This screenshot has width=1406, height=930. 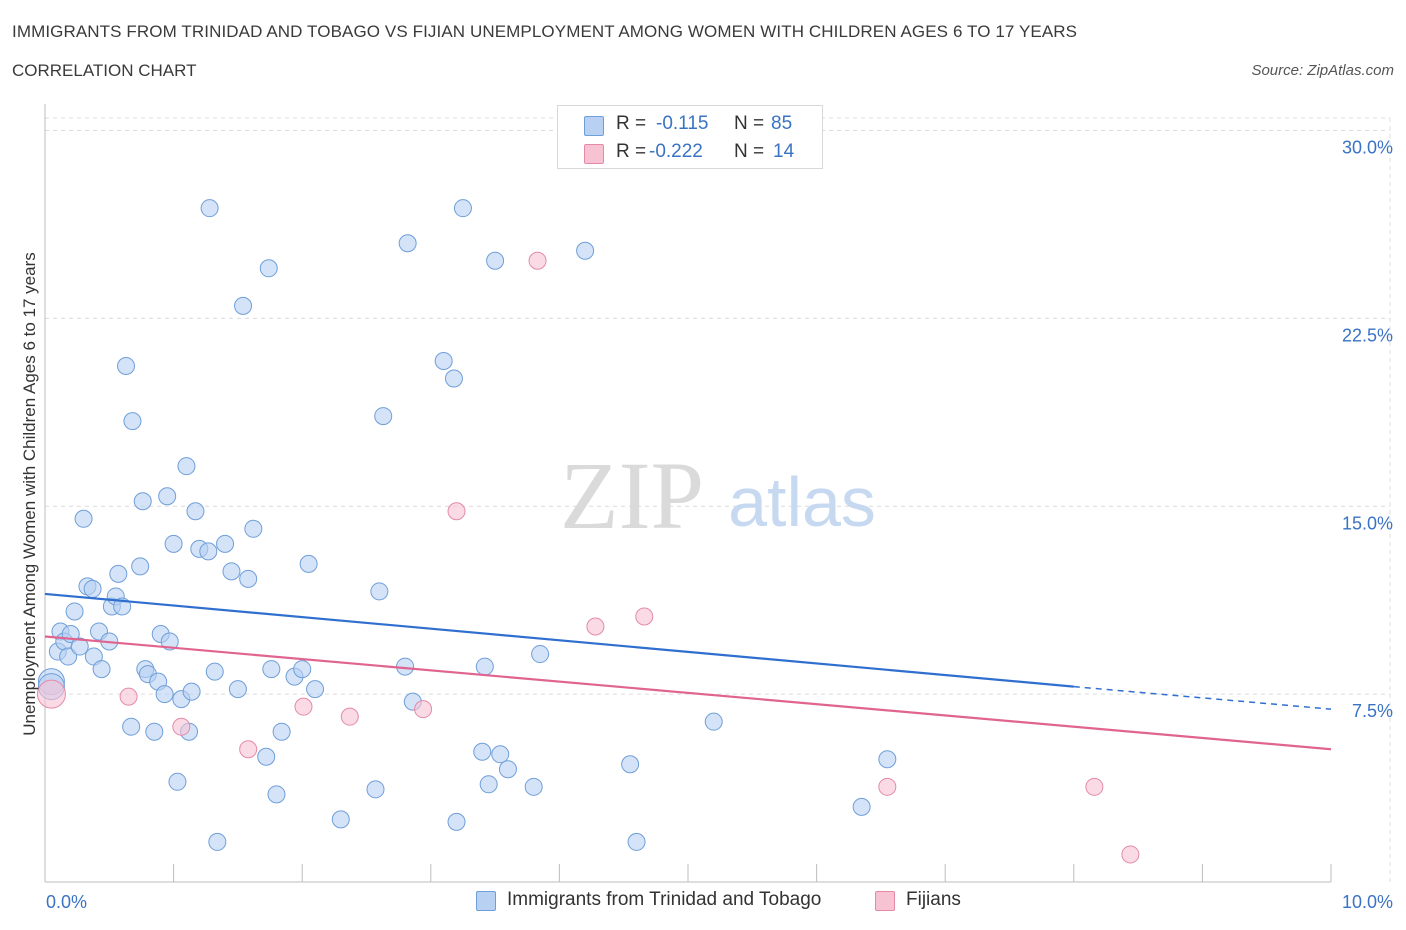 I want to click on trendline-immigrants, so click(x=559, y=640).